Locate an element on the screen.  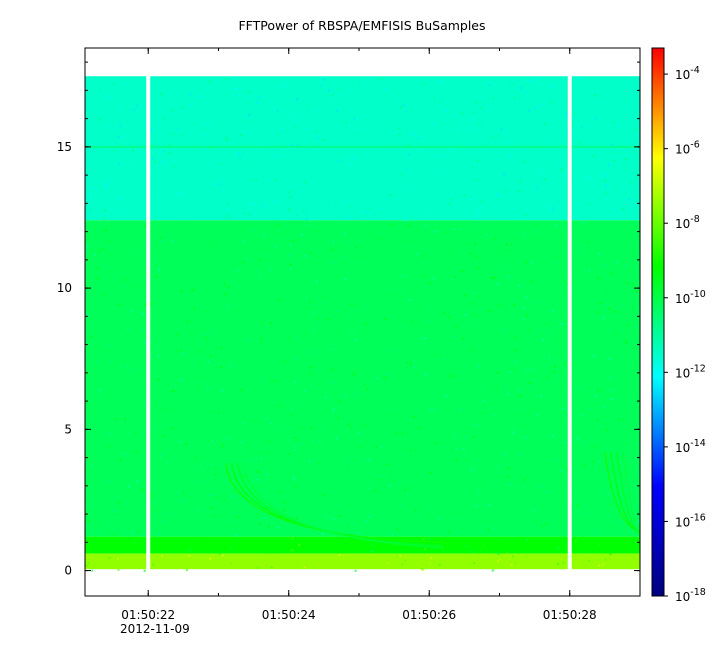
x-tick-label: 01:50:26 is located at coordinates (429, 615).